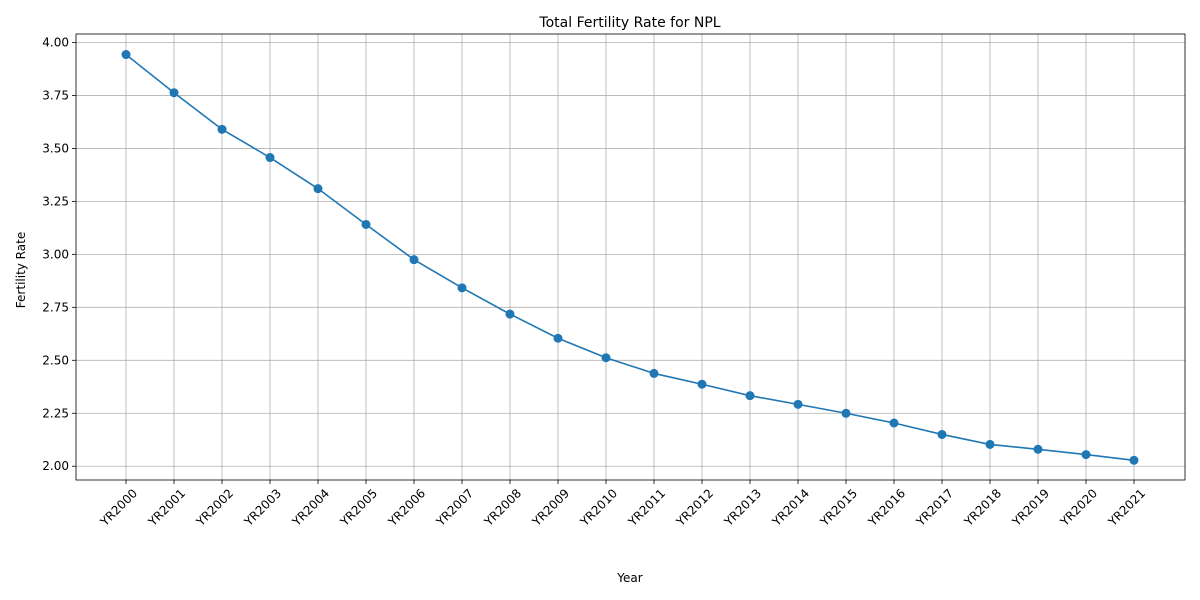 This screenshot has width=1200, height=600. Describe the element at coordinates (21, 270) in the screenshot. I see `y-axis-label: Fertility Rate` at that location.